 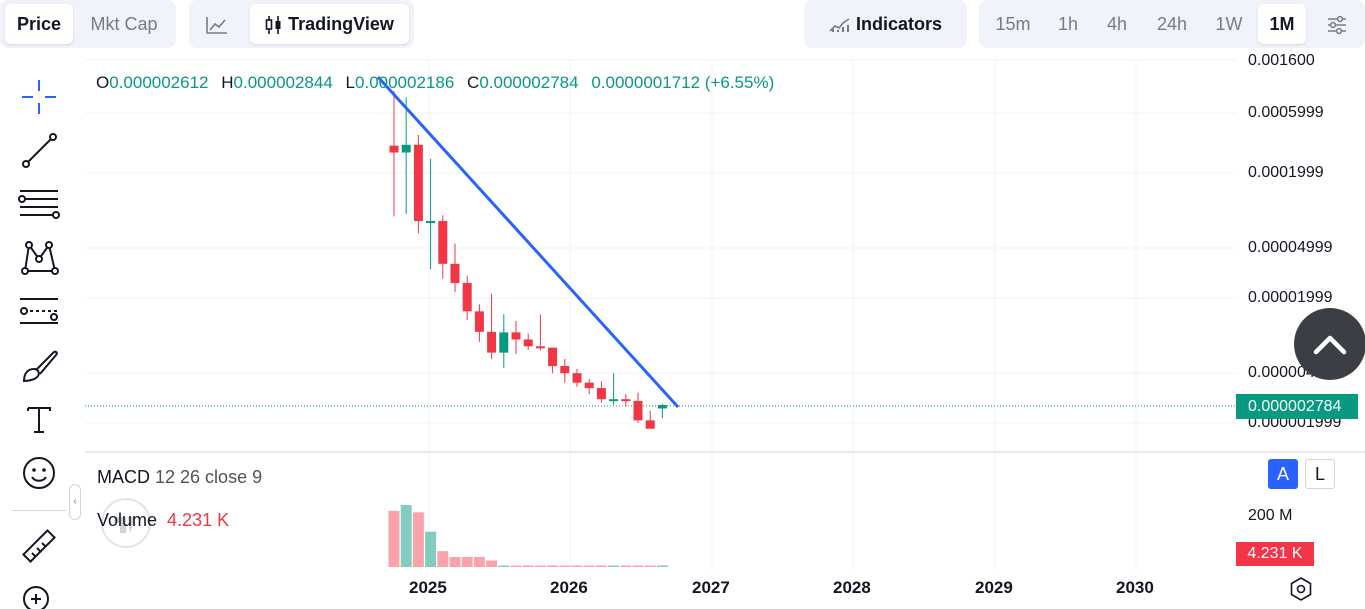 What do you see at coordinates (683, 82) in the screenshot?
I see `change-value: 0.0000001712 (+6.55%)` at bounding box center [683, 82].